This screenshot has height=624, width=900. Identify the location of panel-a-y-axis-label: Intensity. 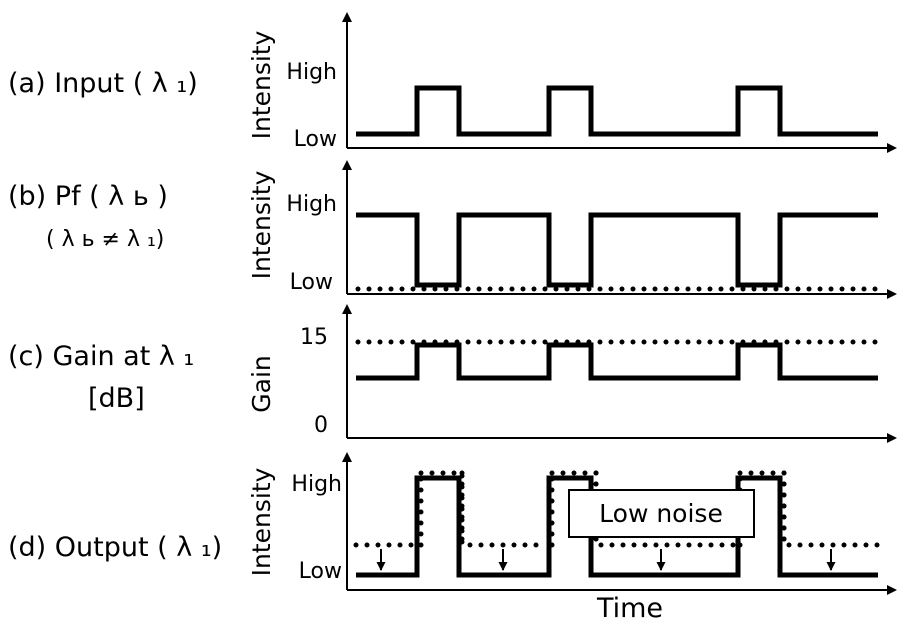
(261, 84).